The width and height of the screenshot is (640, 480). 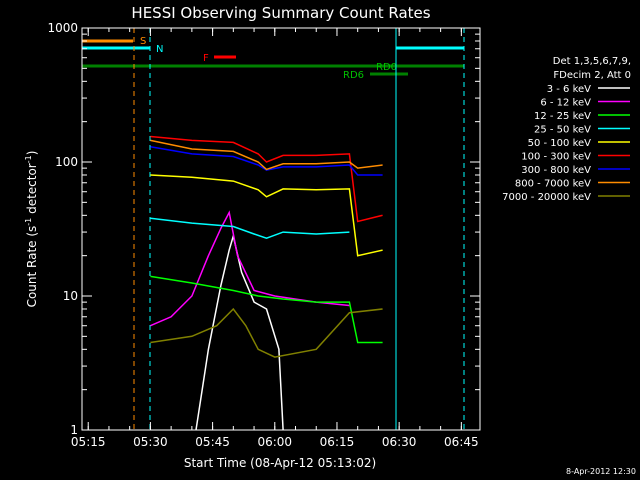 What do you see at coordinates (206, 58) in the screenshot?
I see `flare-label: F` at bounding box center [206, 58].